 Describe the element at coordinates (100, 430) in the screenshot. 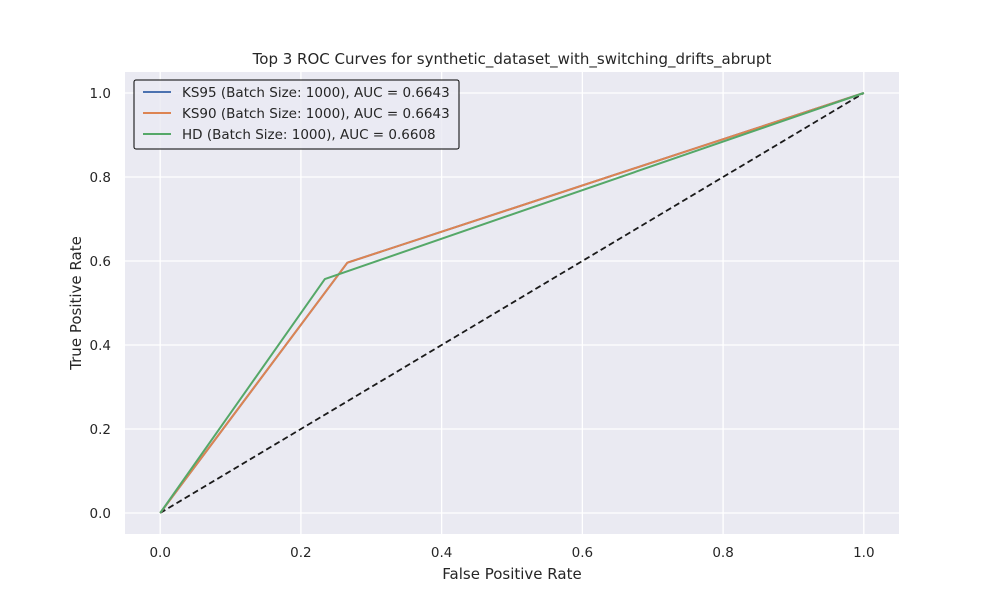

I see `y-tick-label: 0.2` at that location.